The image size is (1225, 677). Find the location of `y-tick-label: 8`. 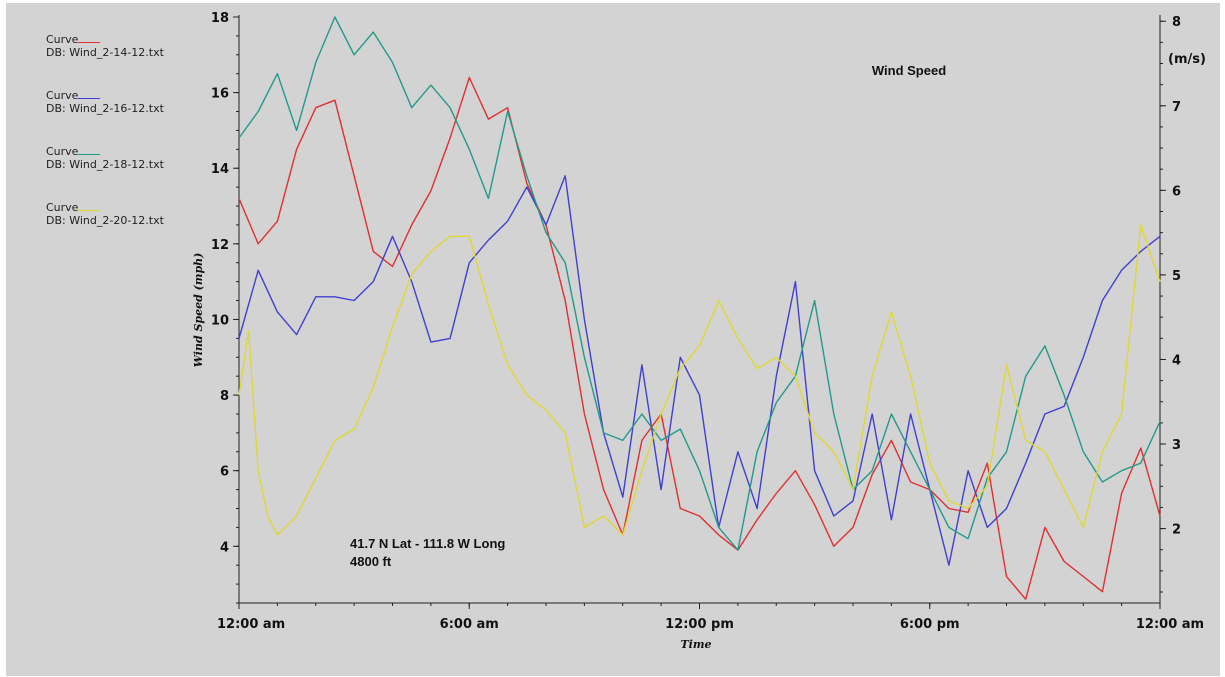

y-tick-label: 8 is located at coordinates (224, 396).